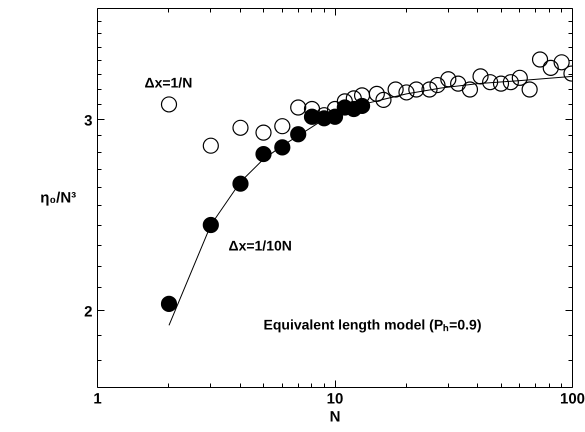 The height and width of the screenshot is (432, 585). What do you see at coordinates (168, 82) in the screenshot?
I see `annotation: Δx=1/N` at bounding box center [168, 82].